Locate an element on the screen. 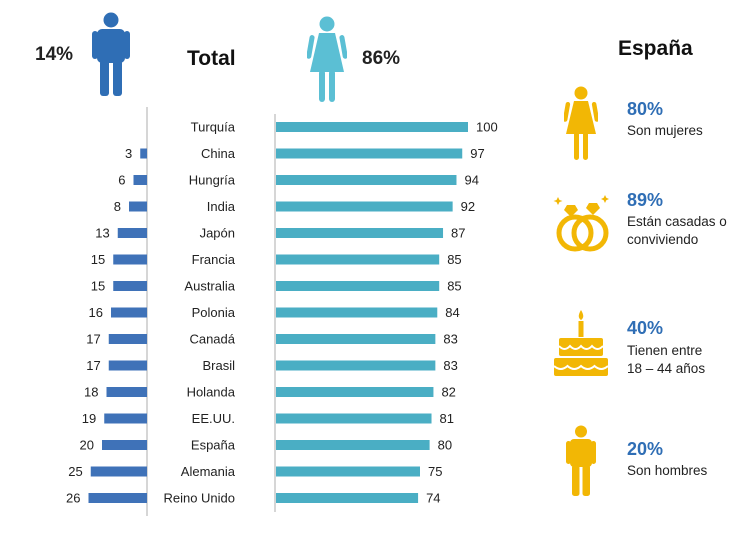 The height and width of the screenshot is (533, 751). women-value-label: 82 is located at coordinates (448, 392).